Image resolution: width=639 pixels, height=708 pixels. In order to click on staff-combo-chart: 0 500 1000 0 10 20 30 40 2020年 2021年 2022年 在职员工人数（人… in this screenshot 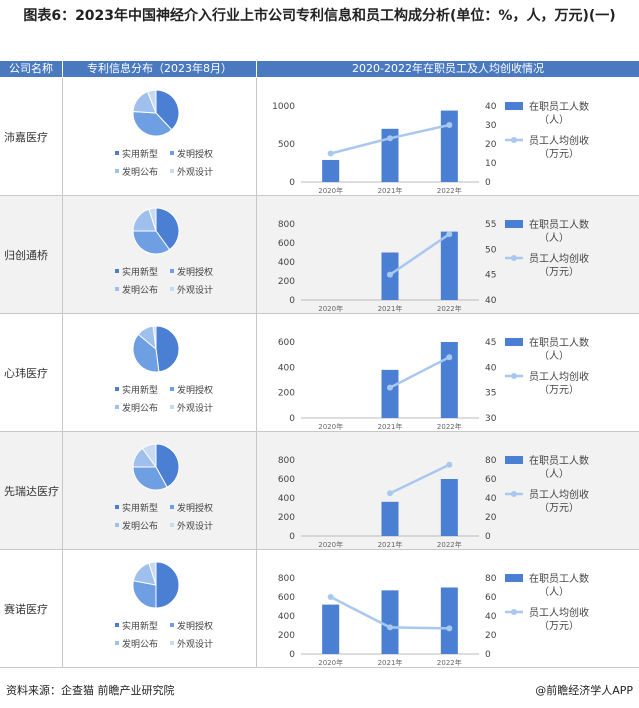, I will do `click(430, 147)`.